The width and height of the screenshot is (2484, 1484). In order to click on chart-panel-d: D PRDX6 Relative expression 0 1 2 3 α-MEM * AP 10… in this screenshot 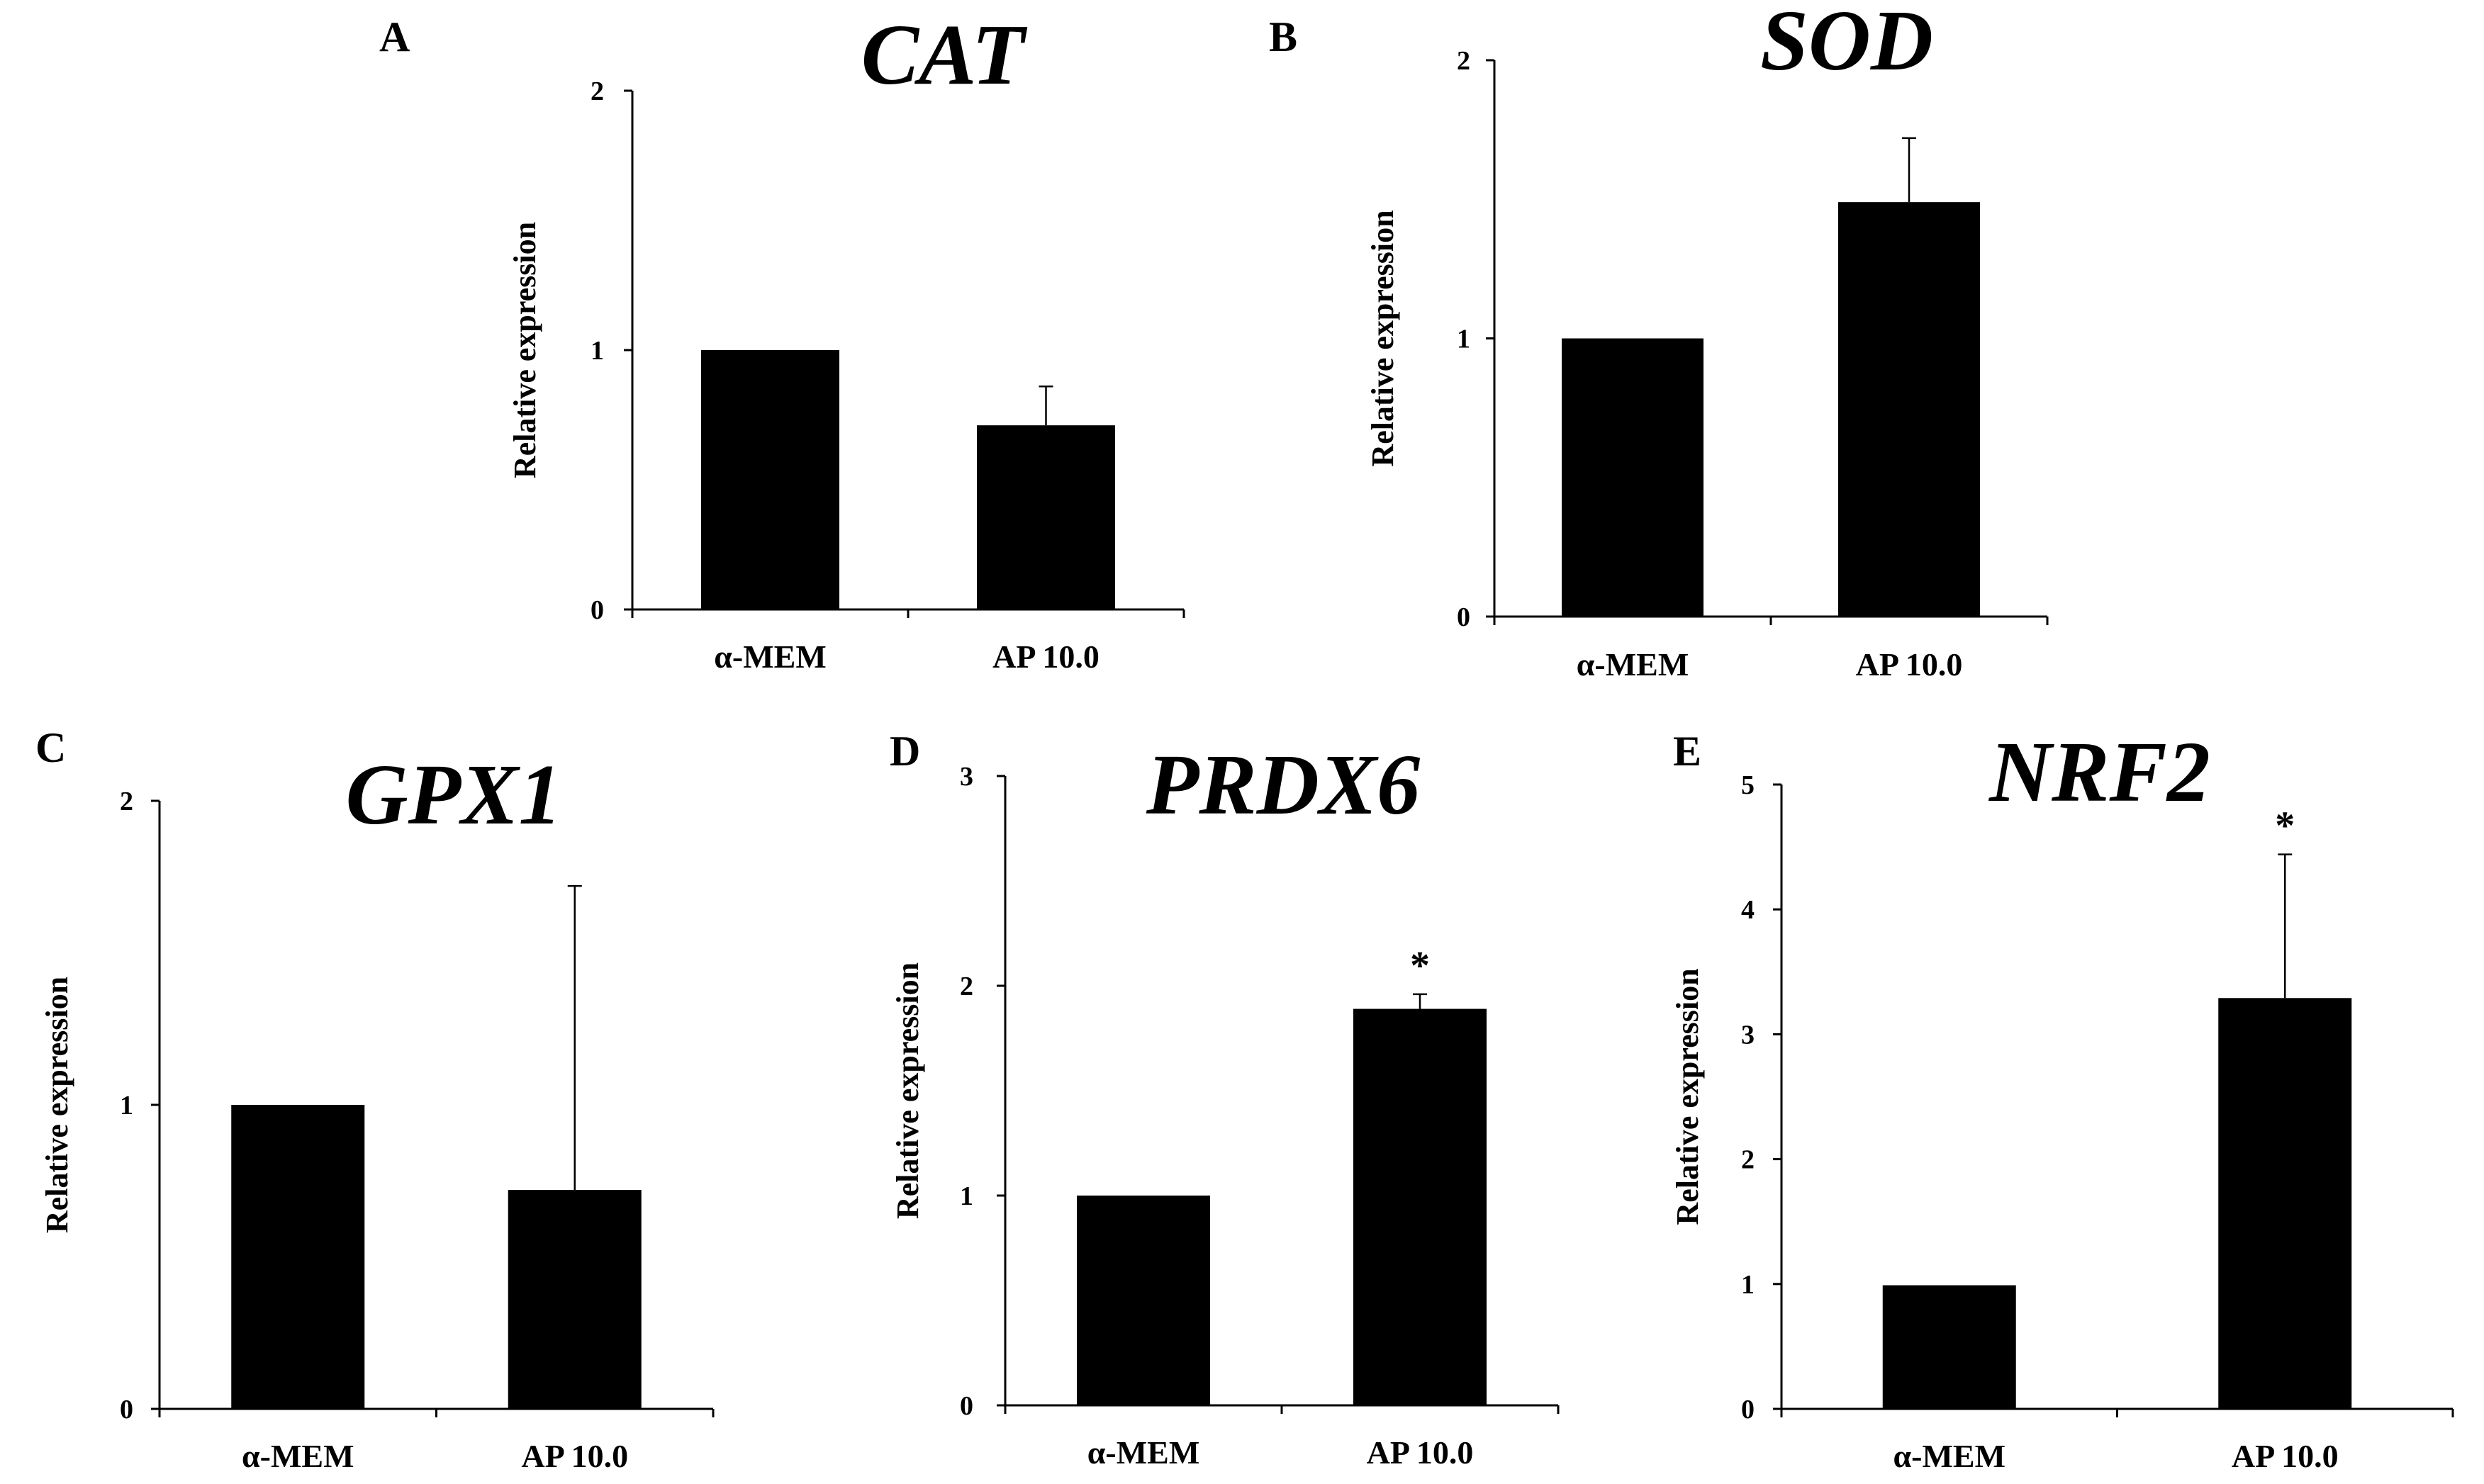, I will do `click(1225, 1099)`.